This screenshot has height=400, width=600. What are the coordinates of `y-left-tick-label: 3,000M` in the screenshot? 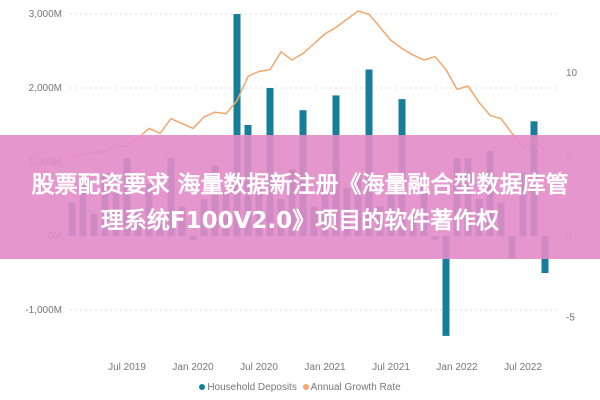 It's located at (45, 14).